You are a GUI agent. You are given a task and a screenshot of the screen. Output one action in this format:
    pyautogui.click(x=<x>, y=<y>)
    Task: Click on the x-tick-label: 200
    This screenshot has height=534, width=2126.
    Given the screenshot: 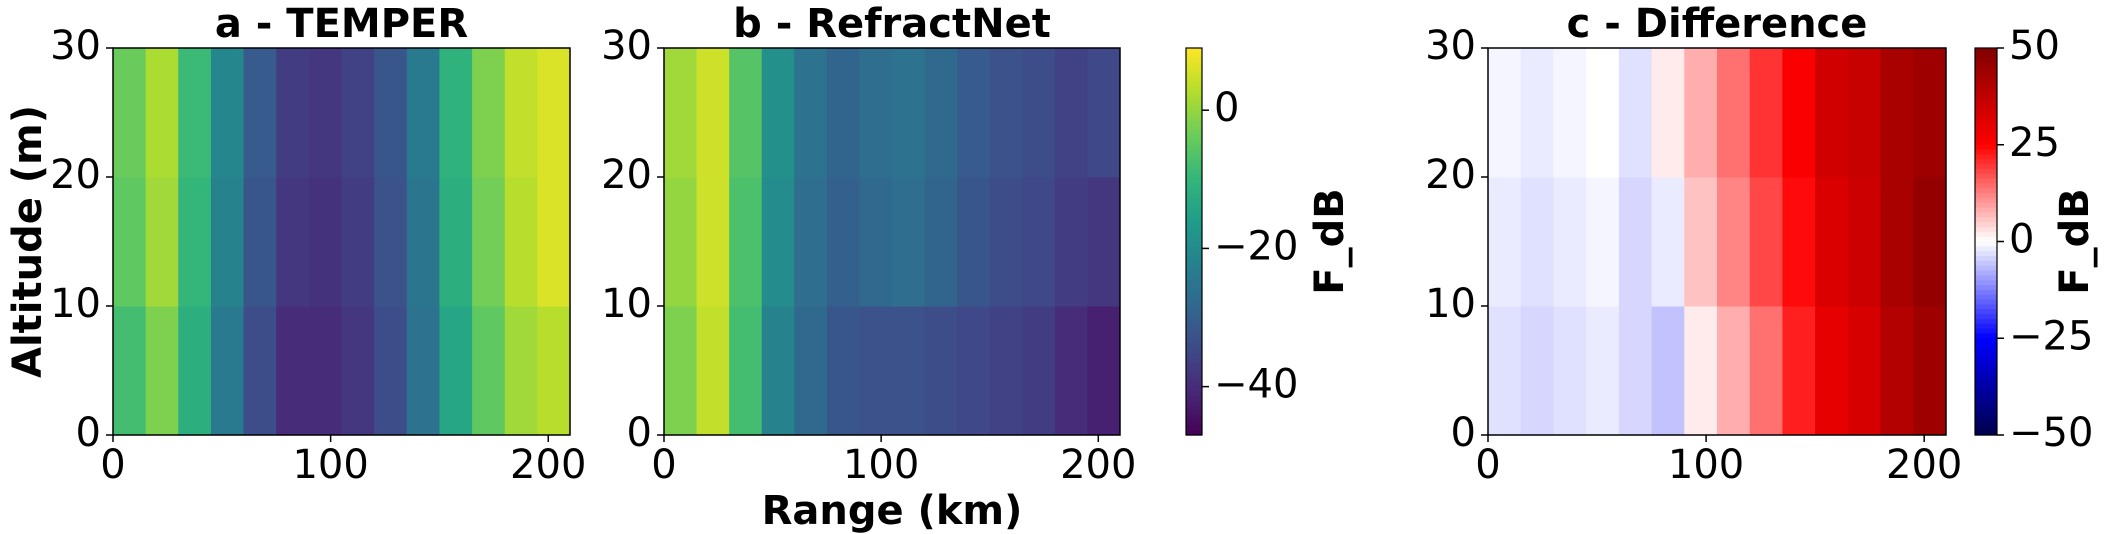 What is the action you would take?
    pyautogui.click(x=1098, y=465)
    